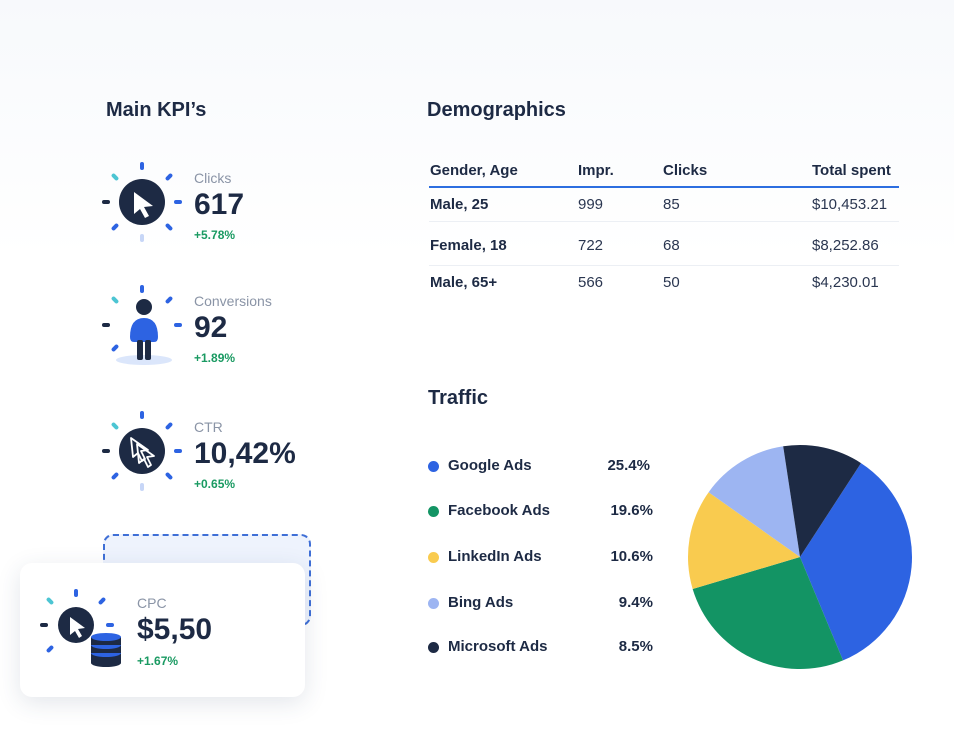 This screenshot has width=954, height=734. What do you see at coordinates (156, 110) in the screenshot?
I see `kpi-section-title: Main KPI’s` at bounding box center [156, 110].